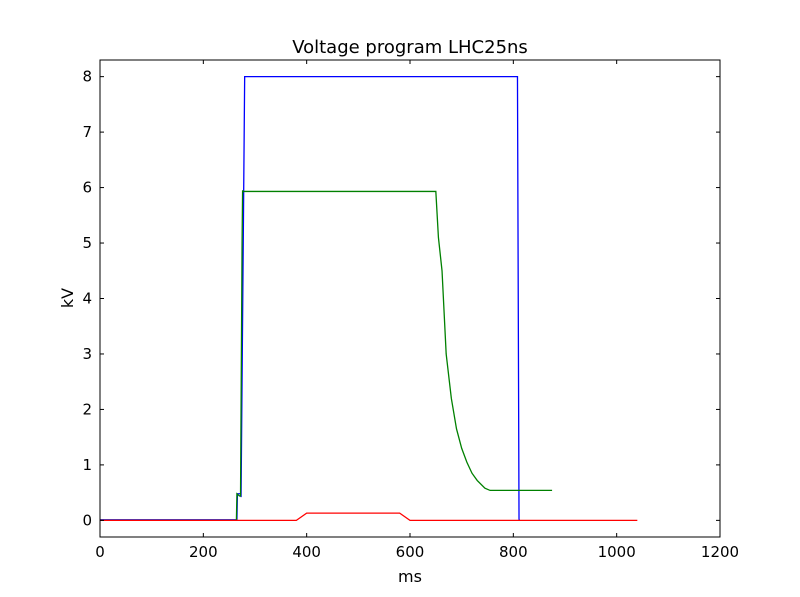 Image resolution: width=800 pixels, height=597 pixels. I want to click on y-tick-label: 8, so click(87, 77).